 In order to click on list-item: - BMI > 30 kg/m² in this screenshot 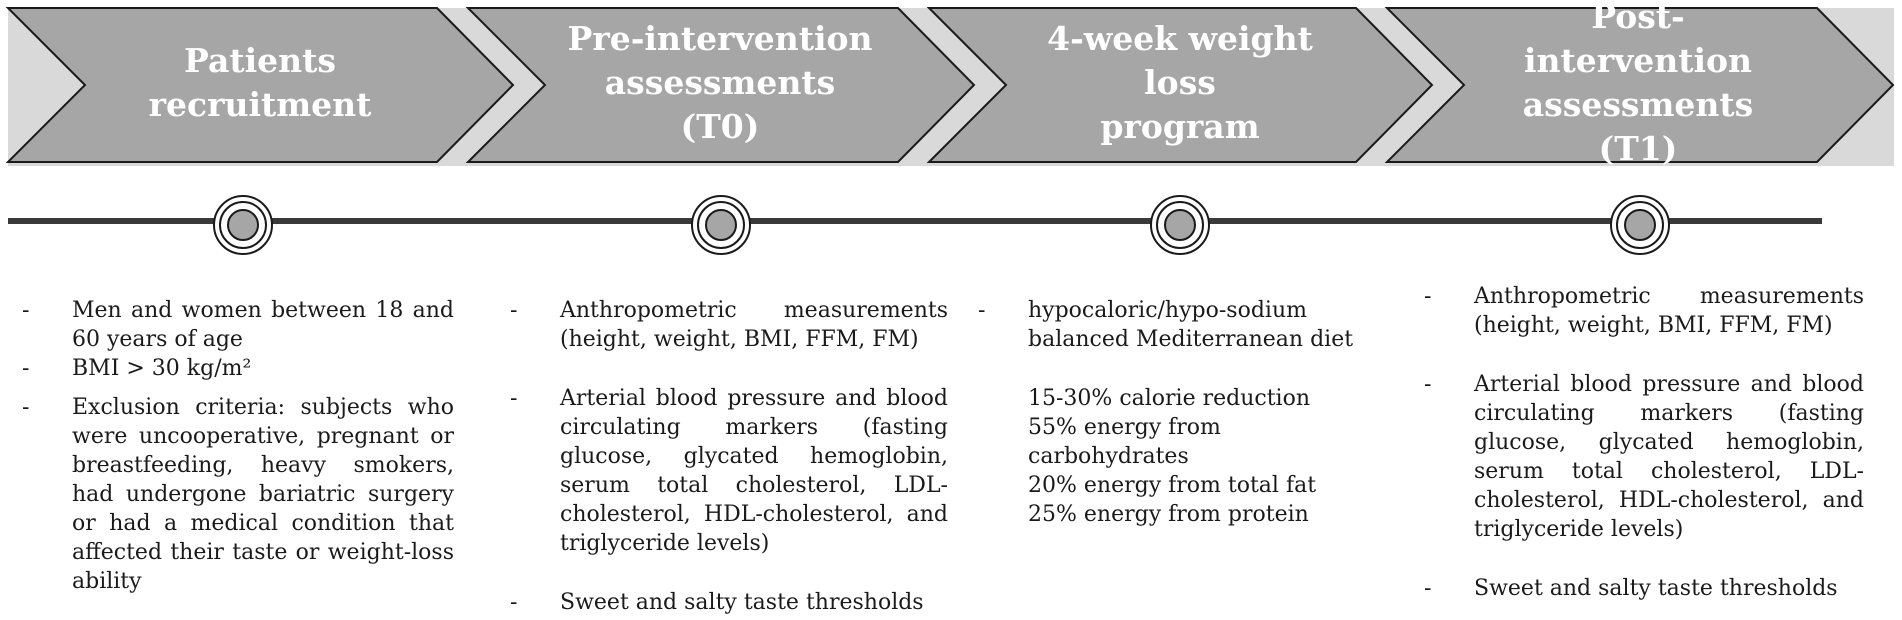, I will do `click(238, 368)`.